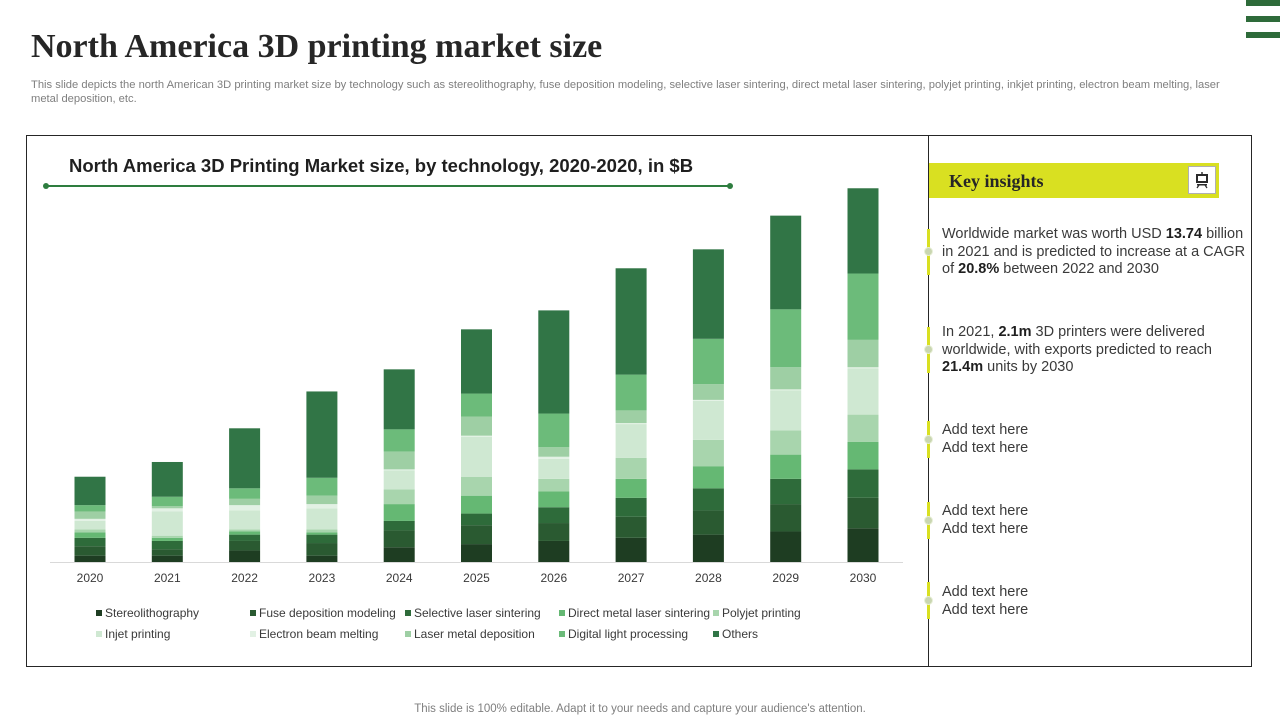 Image resolution: width=1280 pixels, height=720 pixels. I want to click on x-tick-label: 2020, so click(90, 578).